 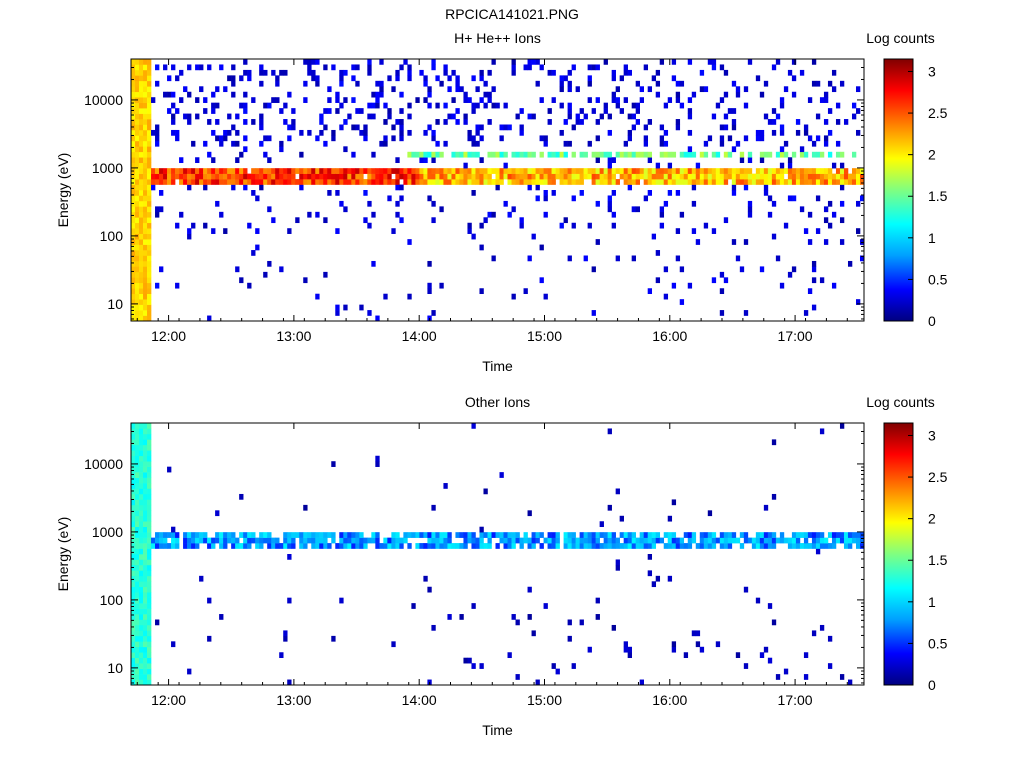 What do you see at coordinates (512, 14) in the screenshot?
I see `figure-title: RPCICA141021.PNG` at bounding box center [512, 14].